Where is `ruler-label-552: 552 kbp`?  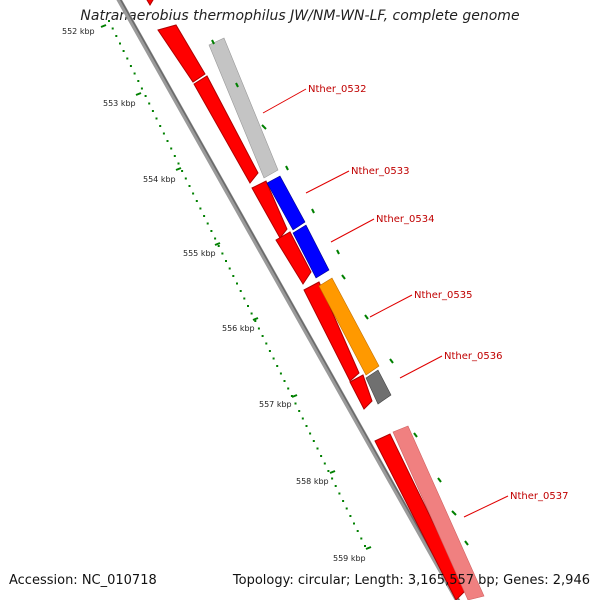 ruler-label-552: 552 kbp is located at coordinates (78, 31).